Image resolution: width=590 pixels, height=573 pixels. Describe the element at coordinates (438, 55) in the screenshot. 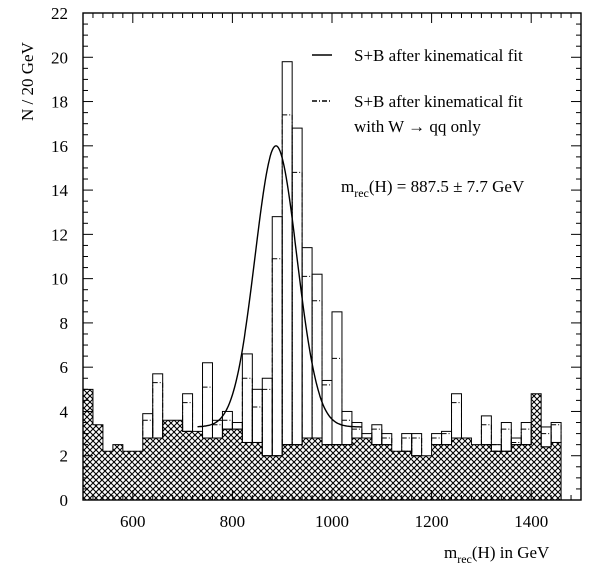

I see `legend-solid-label: S+B after kinematical fit` at that location.